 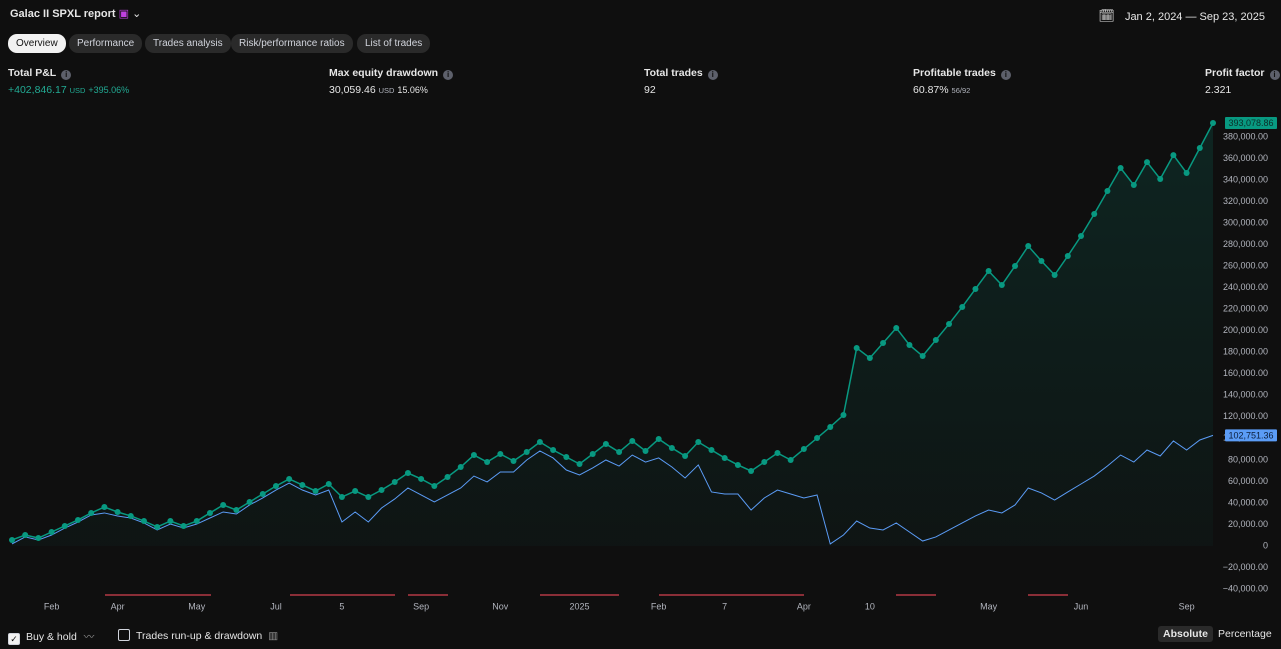 I want to click on last-value-label: 393,078.86, so click(x=1250, y=123).